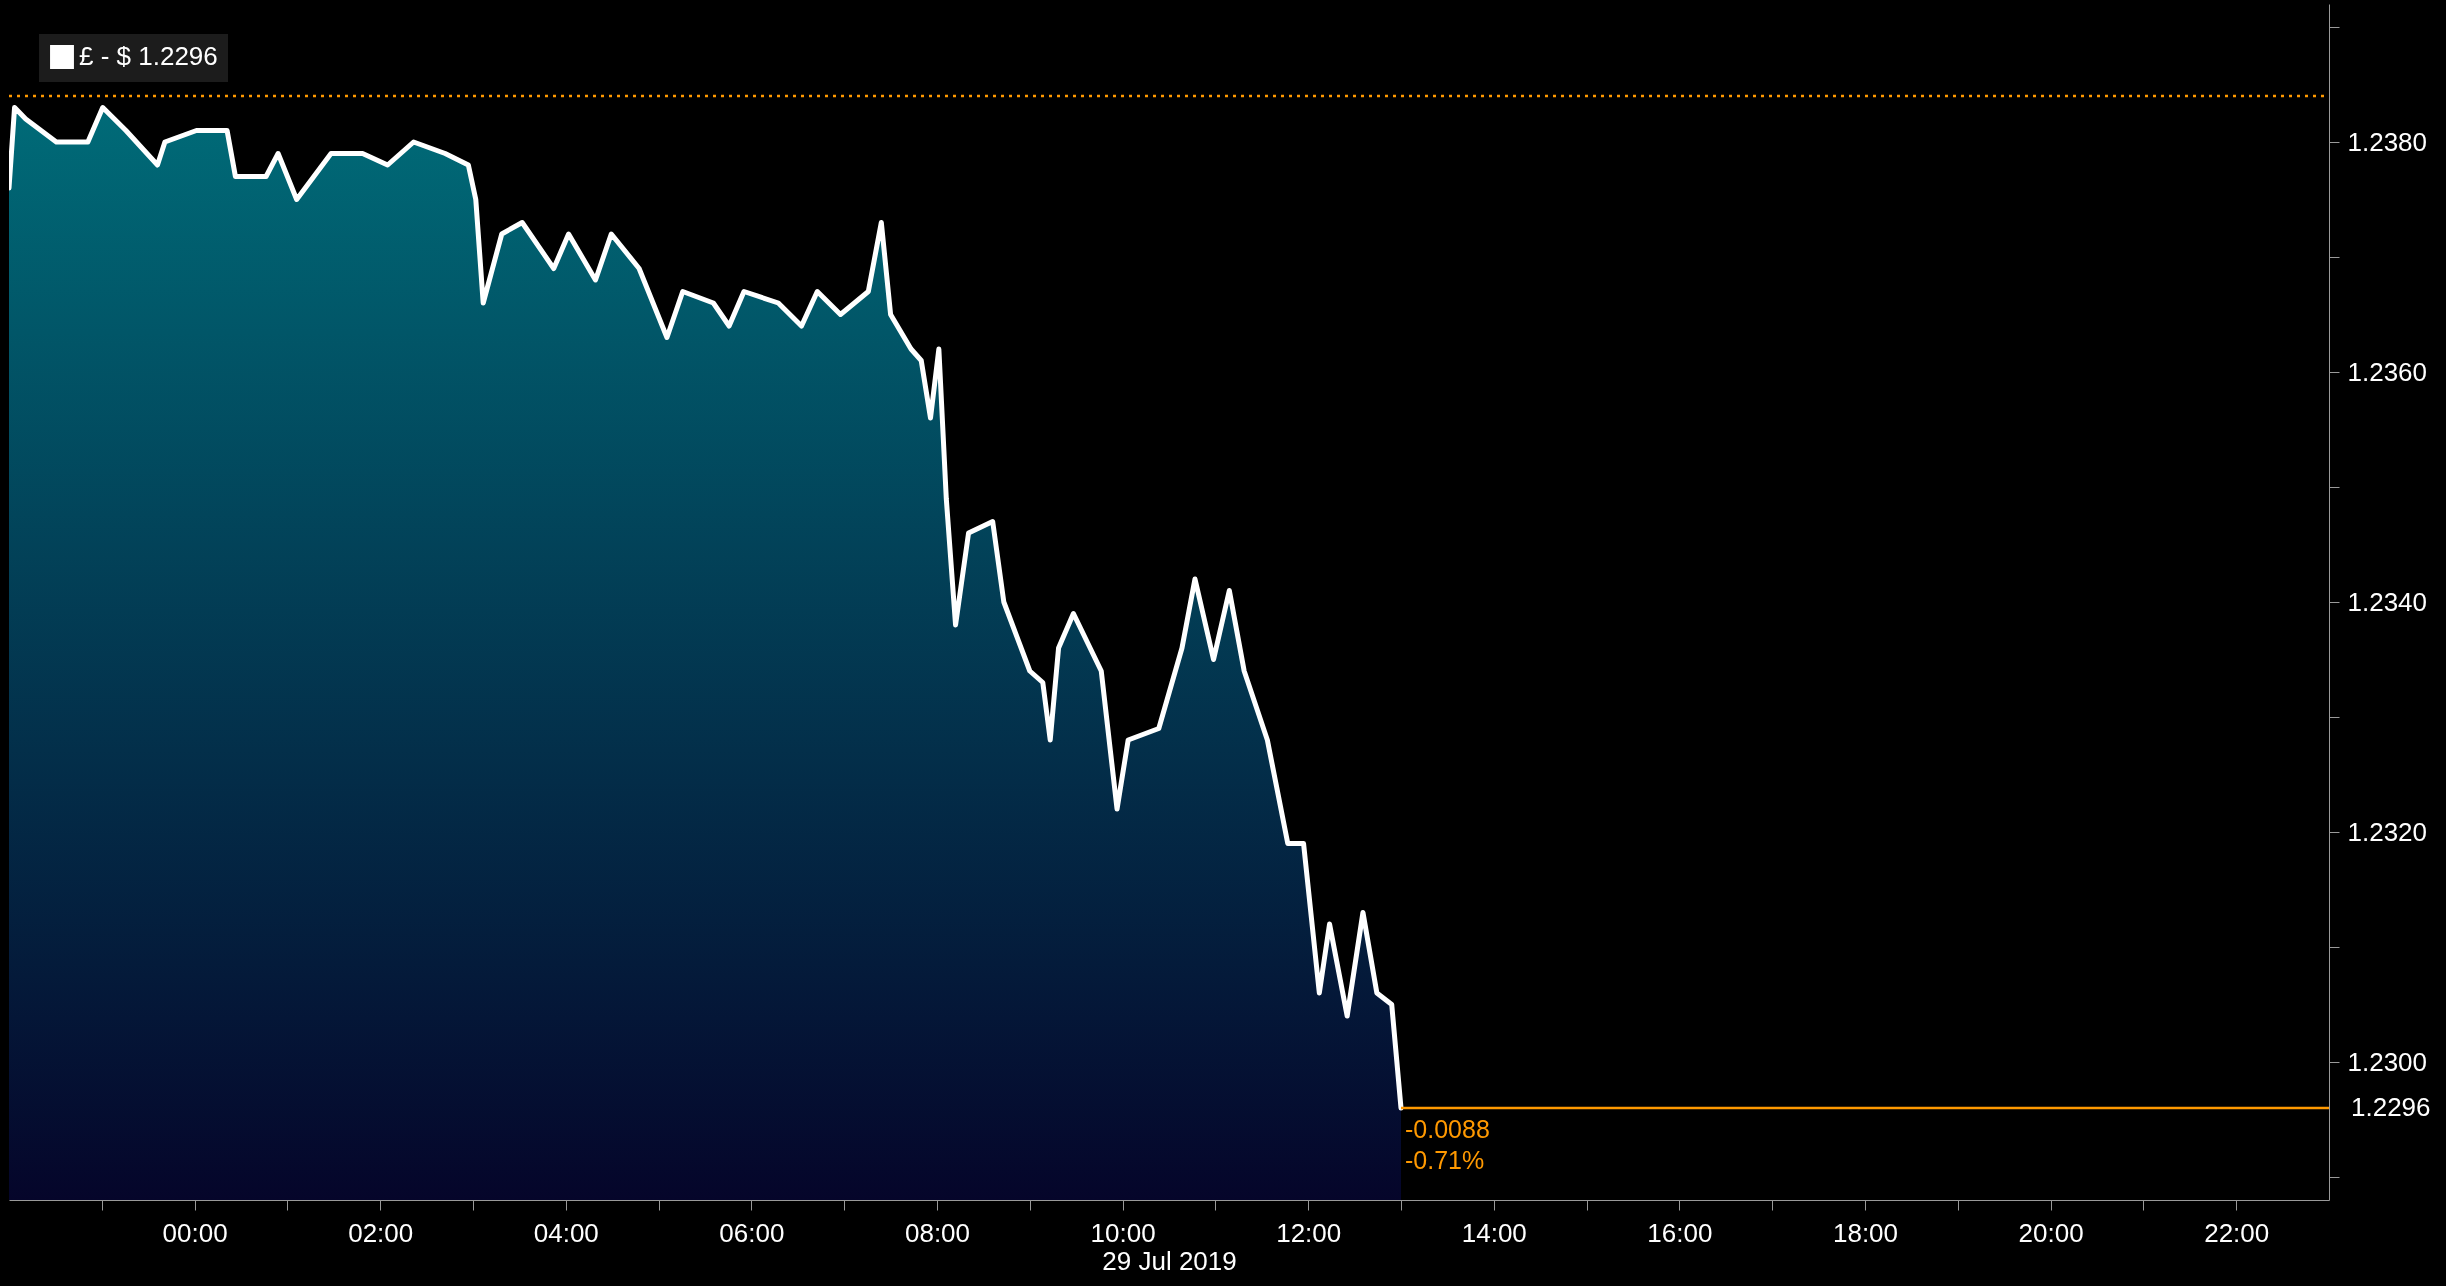 The width and height of the screenshot is (2446, 1286). I want to click on x-tick-label: 06:00, so click(752, 1232).